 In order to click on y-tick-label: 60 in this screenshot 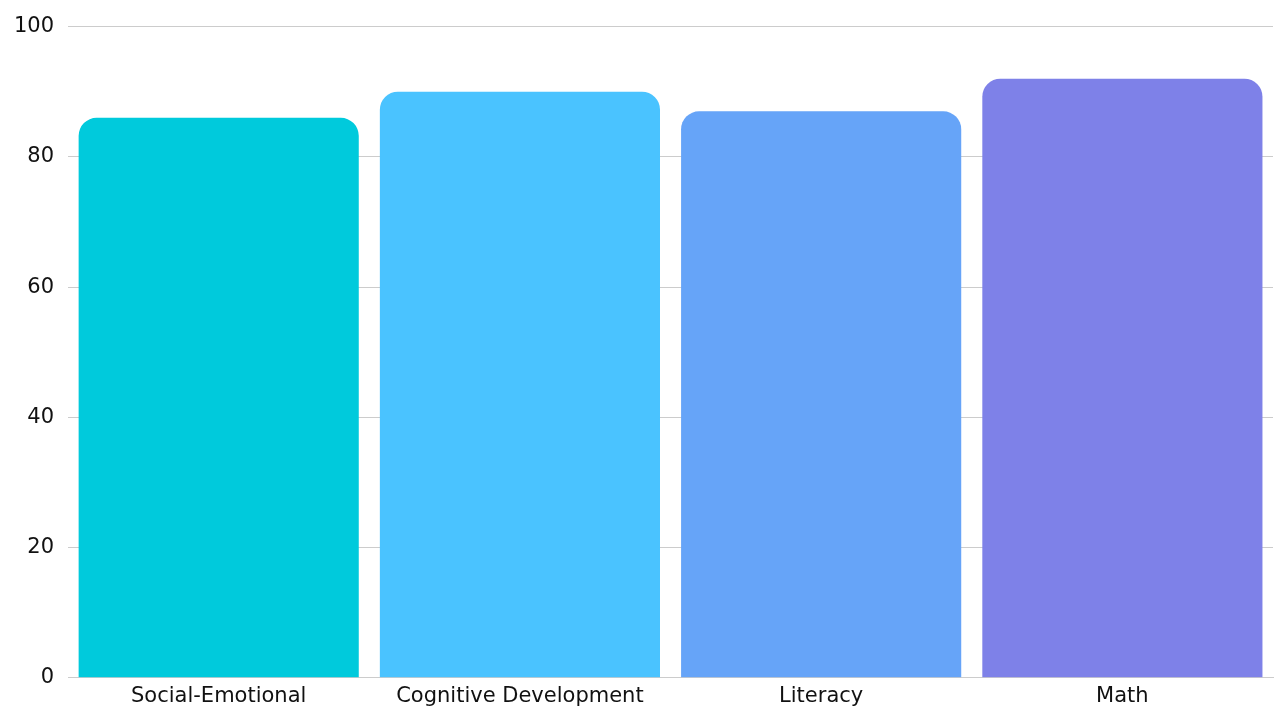, I will do `click(41, 285)`.